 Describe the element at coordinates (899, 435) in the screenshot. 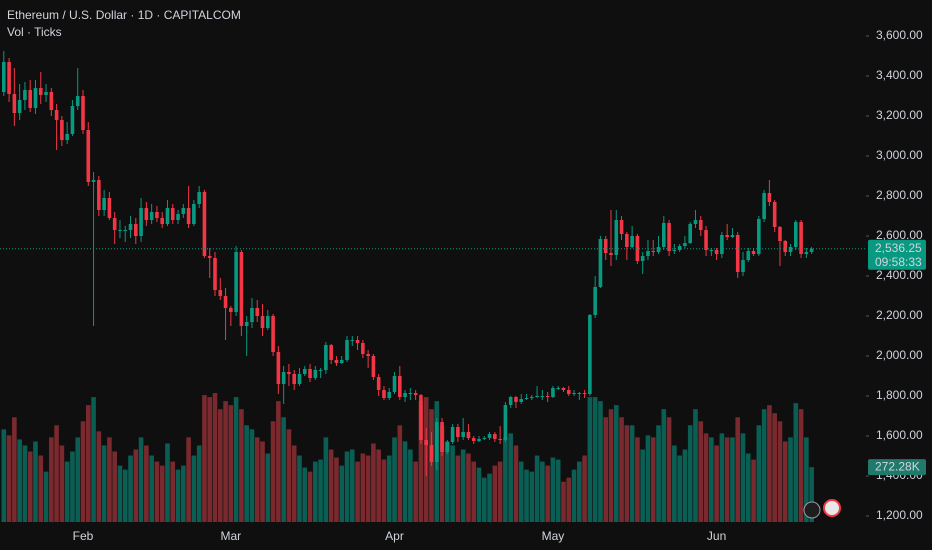

I see `y-tick-label: 1,600.00` at that location.